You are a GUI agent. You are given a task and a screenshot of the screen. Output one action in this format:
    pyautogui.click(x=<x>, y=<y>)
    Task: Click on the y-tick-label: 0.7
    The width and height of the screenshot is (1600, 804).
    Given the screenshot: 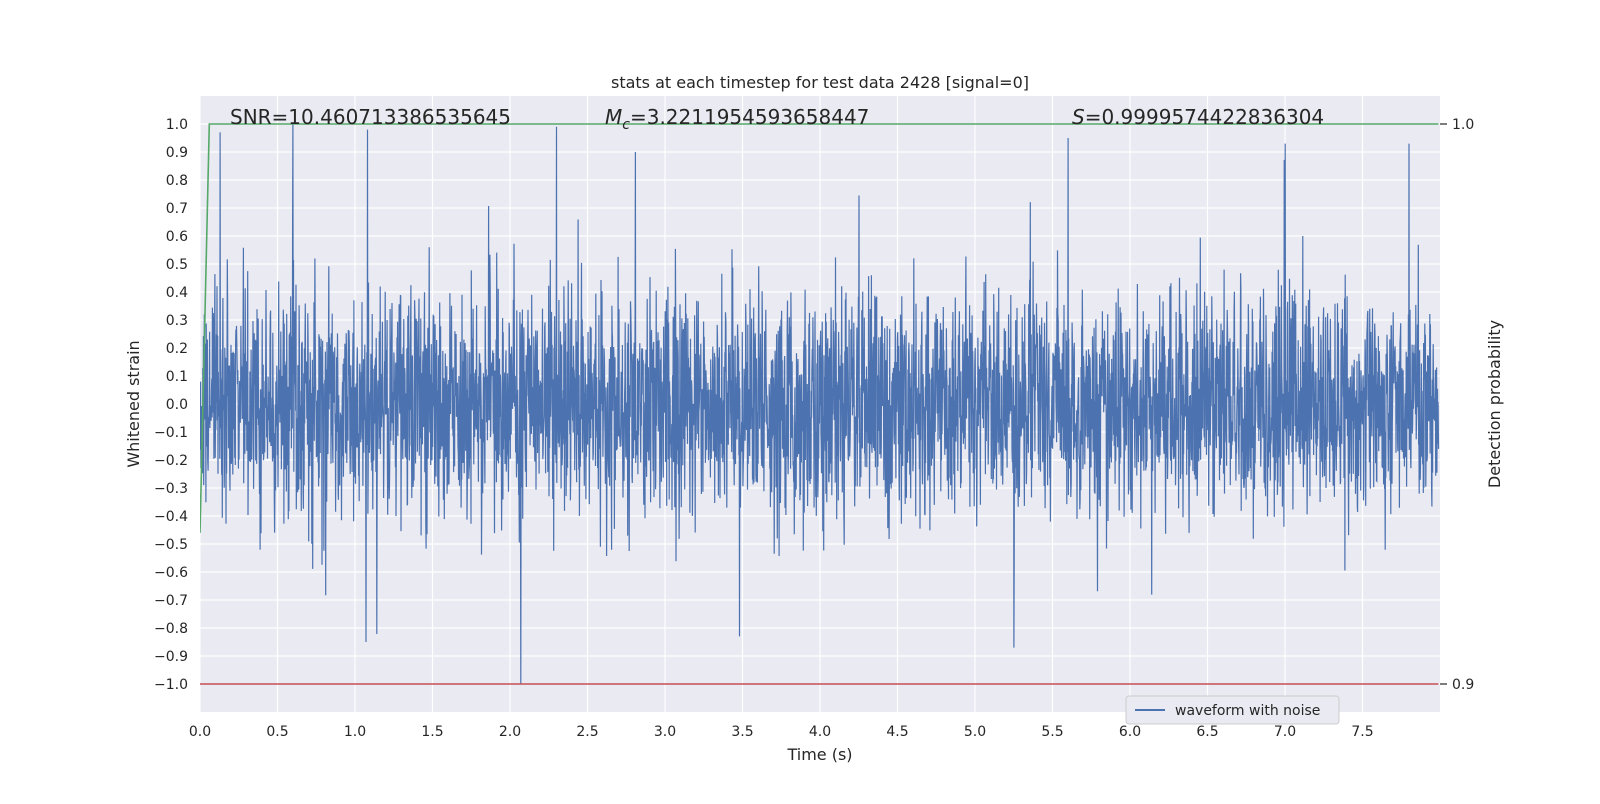 What is the action you would take?
    pyautogui.click(x=177, y=209)
    